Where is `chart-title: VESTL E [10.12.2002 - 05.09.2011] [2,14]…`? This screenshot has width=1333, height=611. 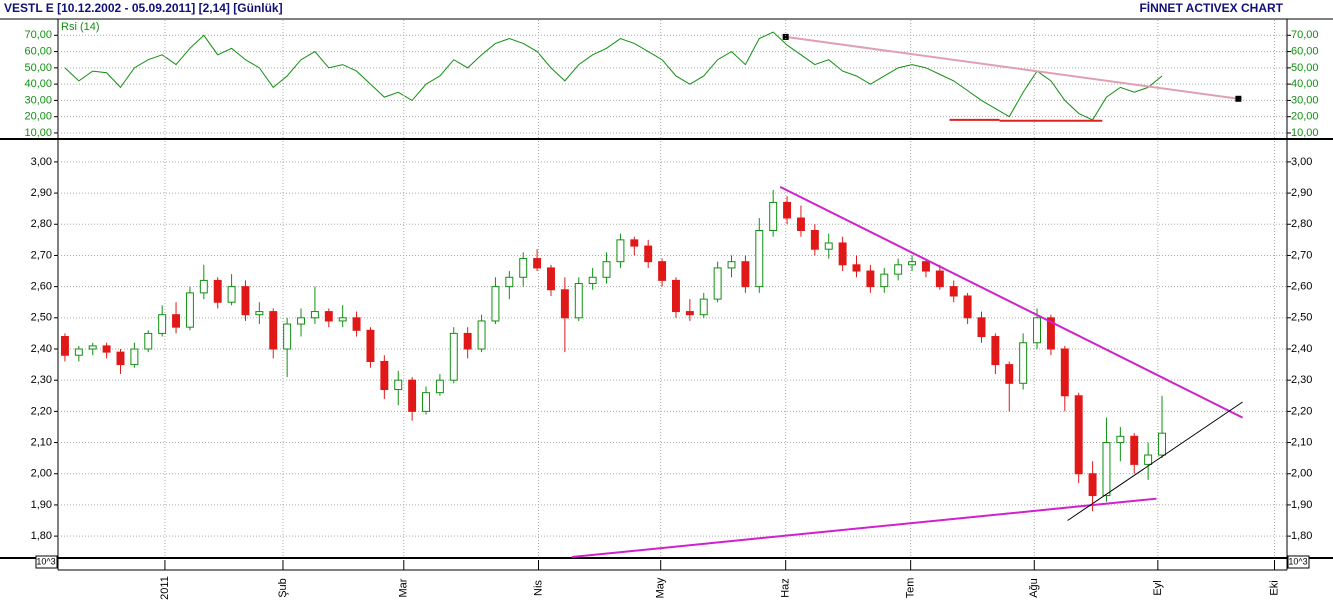 chart-title: VESTL E [10.12.2002 - 05.09.2011] [2,14]… is located at coordinates (143, 8).